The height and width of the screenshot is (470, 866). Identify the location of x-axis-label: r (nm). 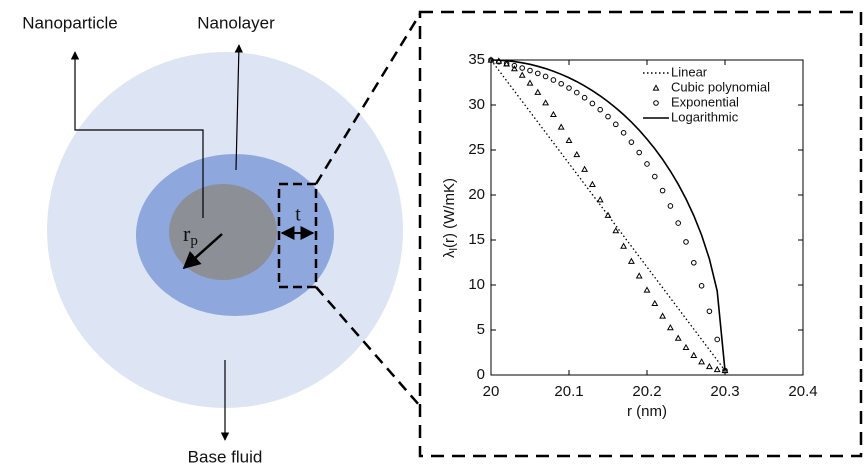
(647, 411).